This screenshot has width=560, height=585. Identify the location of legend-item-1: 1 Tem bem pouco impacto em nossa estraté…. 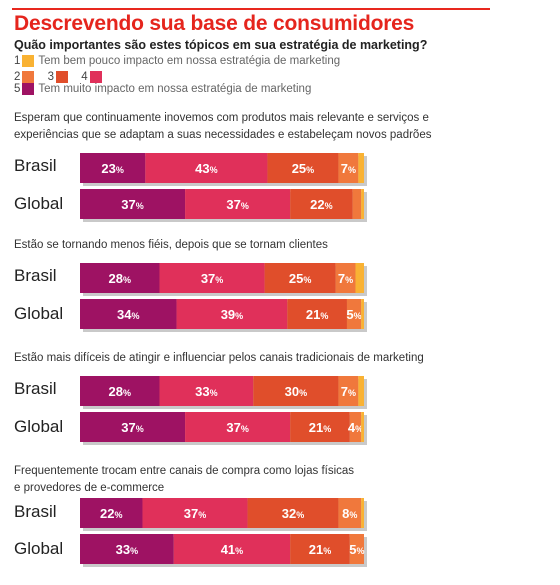
(177, 61).